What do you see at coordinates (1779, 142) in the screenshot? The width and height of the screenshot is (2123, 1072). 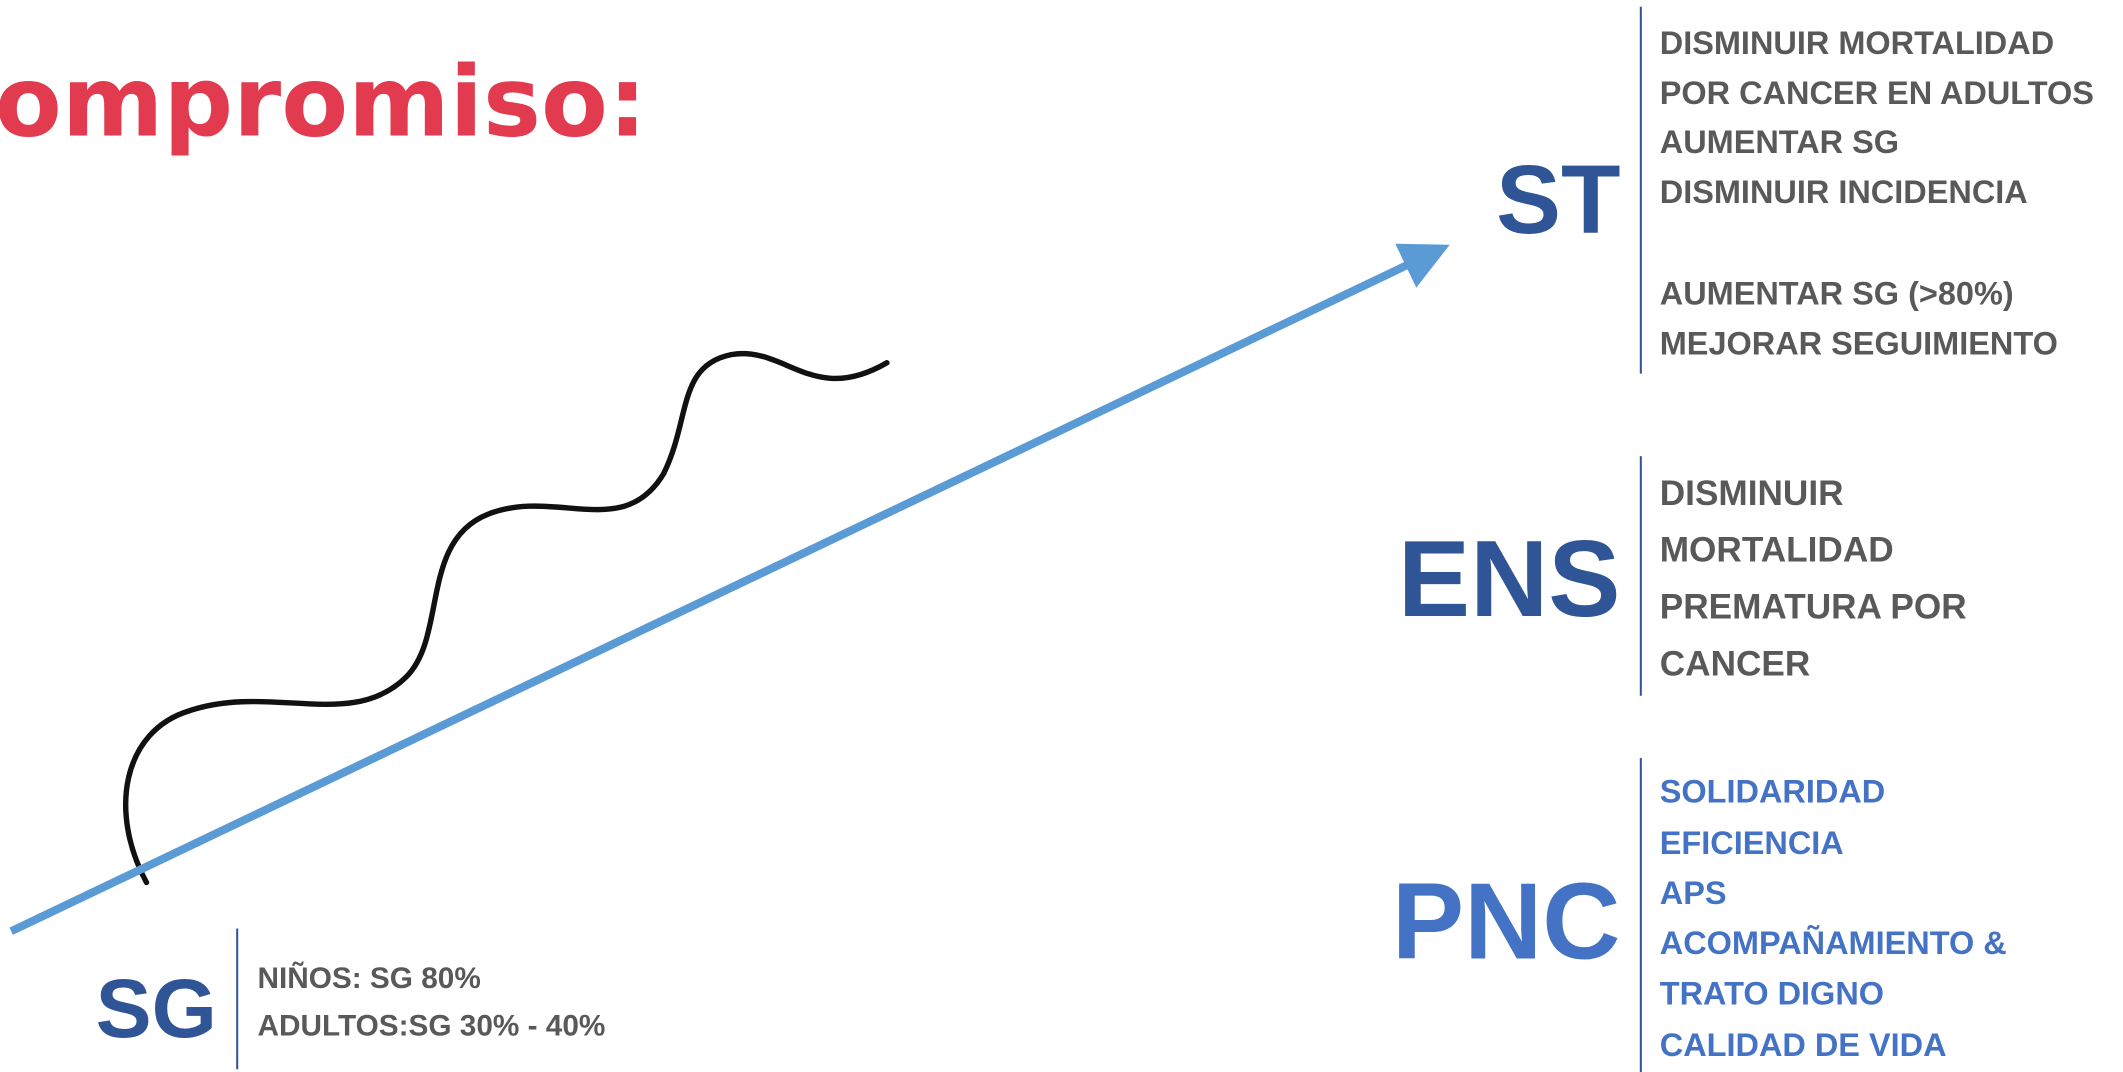 I see `block-line: AUMENTAR SG` at bounding box center [1779, 142].